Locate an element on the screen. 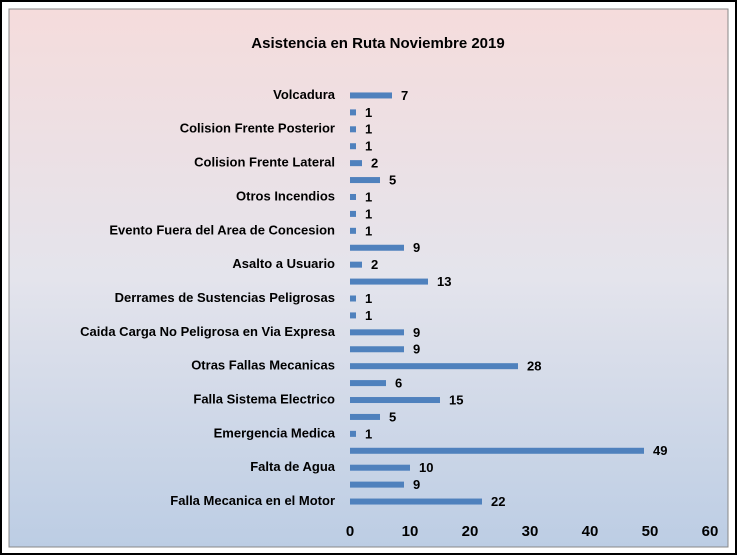 The width and height of the screenshot is (737, 555). value-label: 49 is located at coordinates (660, 450).